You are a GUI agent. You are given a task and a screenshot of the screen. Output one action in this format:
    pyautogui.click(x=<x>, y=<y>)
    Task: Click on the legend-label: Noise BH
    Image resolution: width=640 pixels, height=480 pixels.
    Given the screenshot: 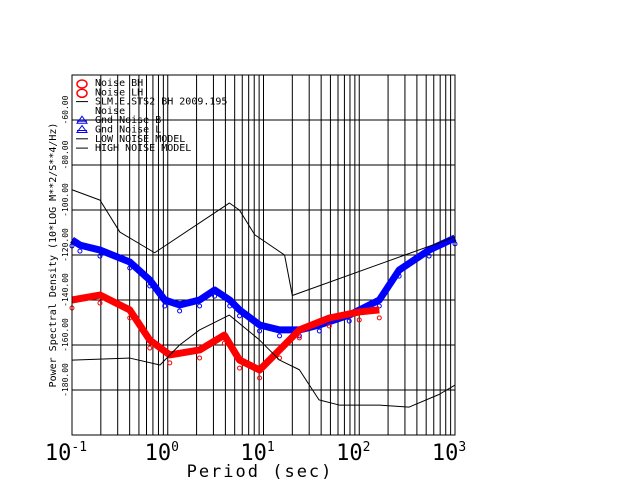 What is the action you would take?
    pyautogui.click(x=119, y=83)
    